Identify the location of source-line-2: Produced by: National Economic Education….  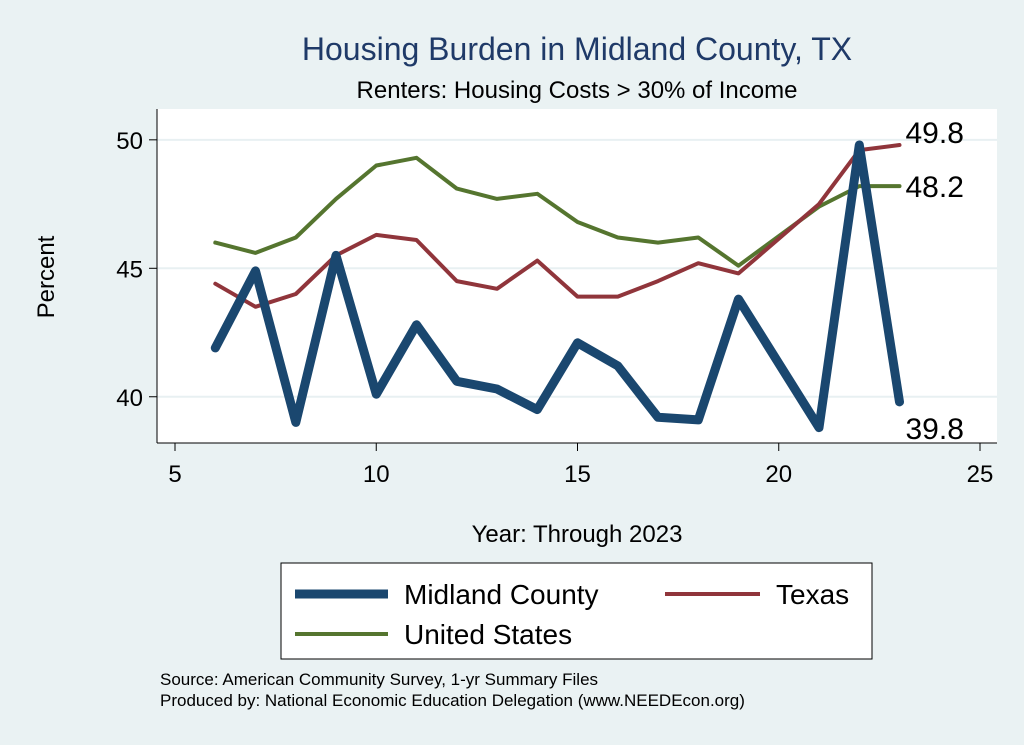
(452, 700).